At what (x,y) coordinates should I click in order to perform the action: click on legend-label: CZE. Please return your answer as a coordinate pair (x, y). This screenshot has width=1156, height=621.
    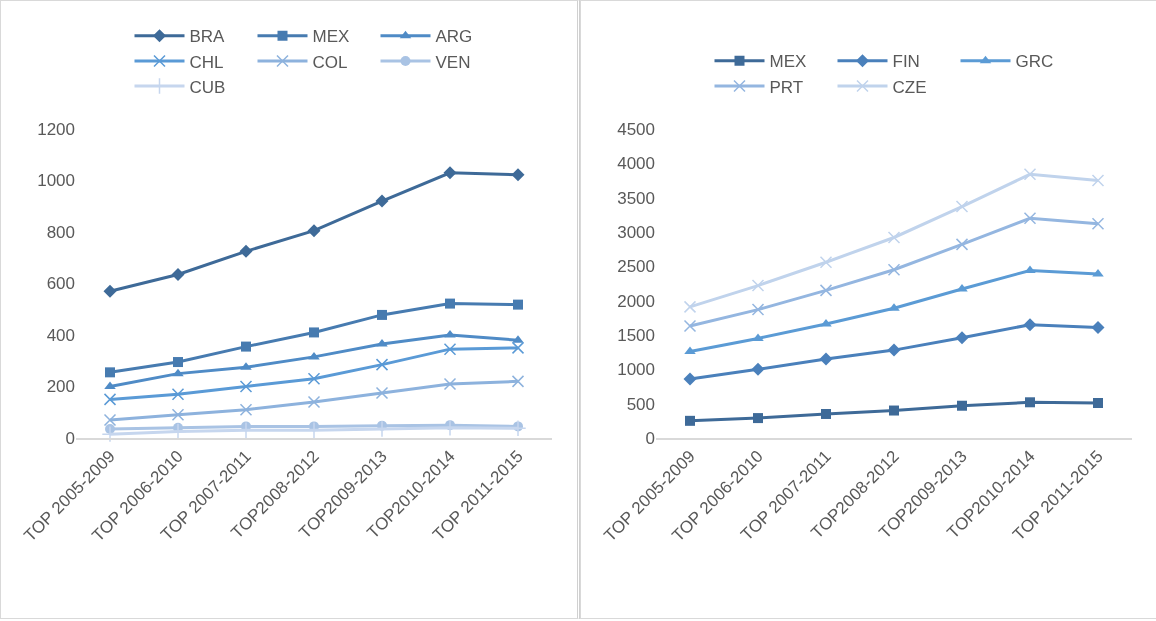
    Looking at the image, I should click on (909, 87).